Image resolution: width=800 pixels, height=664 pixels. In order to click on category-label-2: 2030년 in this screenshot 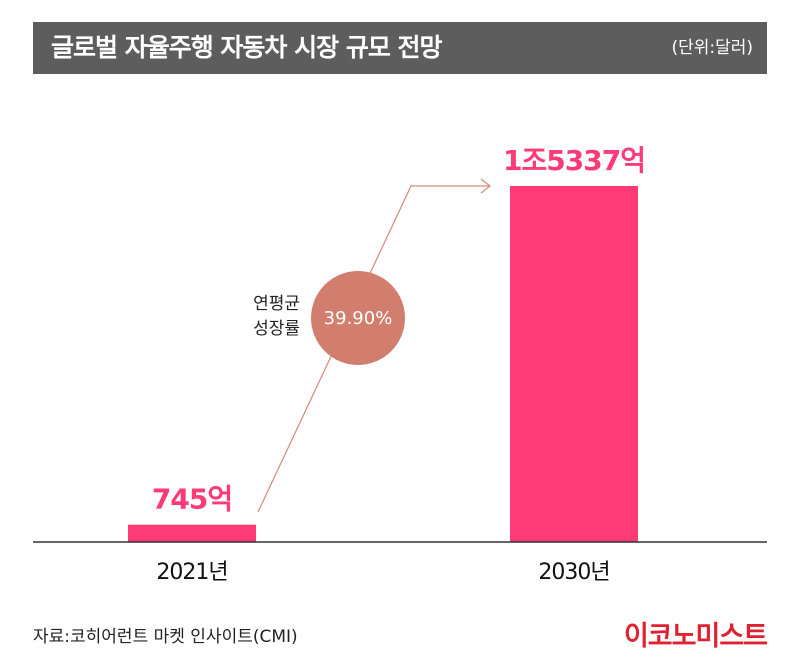, I will do `click(573, 572)`.